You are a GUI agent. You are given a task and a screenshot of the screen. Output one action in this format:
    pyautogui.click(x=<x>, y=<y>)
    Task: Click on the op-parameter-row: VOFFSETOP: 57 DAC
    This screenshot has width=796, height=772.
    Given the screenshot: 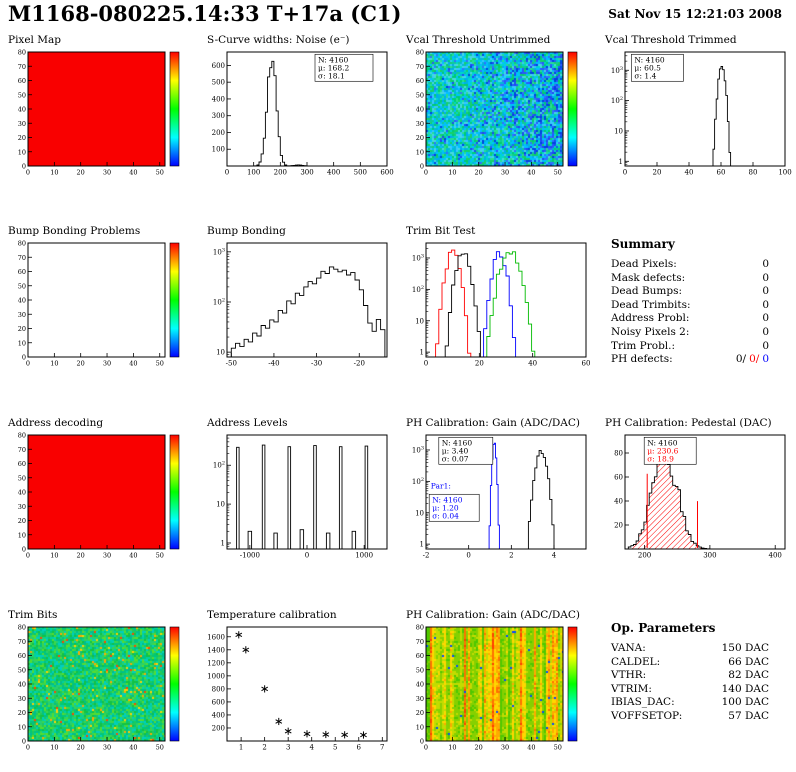 What is the action you would take?
    pyautogui.click(x=690, y=715)
    